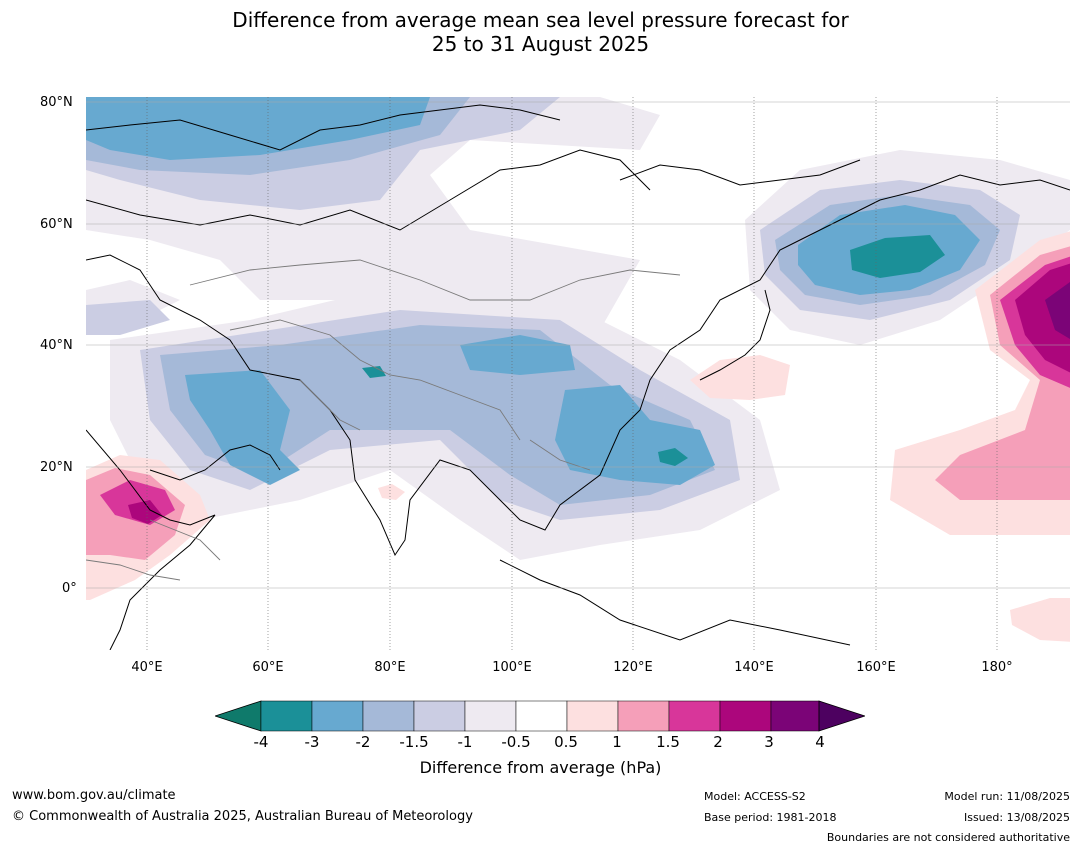  What do you see at coordinates (237, 716) in the screenshot?
I see `colorbar-extend-low` at bounding box center [237, 716].